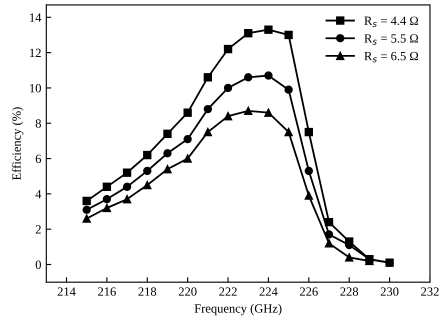  Describe the element at coordinates (147, 291) in the screenshot. I see `x-tick-label: 218` at that location.